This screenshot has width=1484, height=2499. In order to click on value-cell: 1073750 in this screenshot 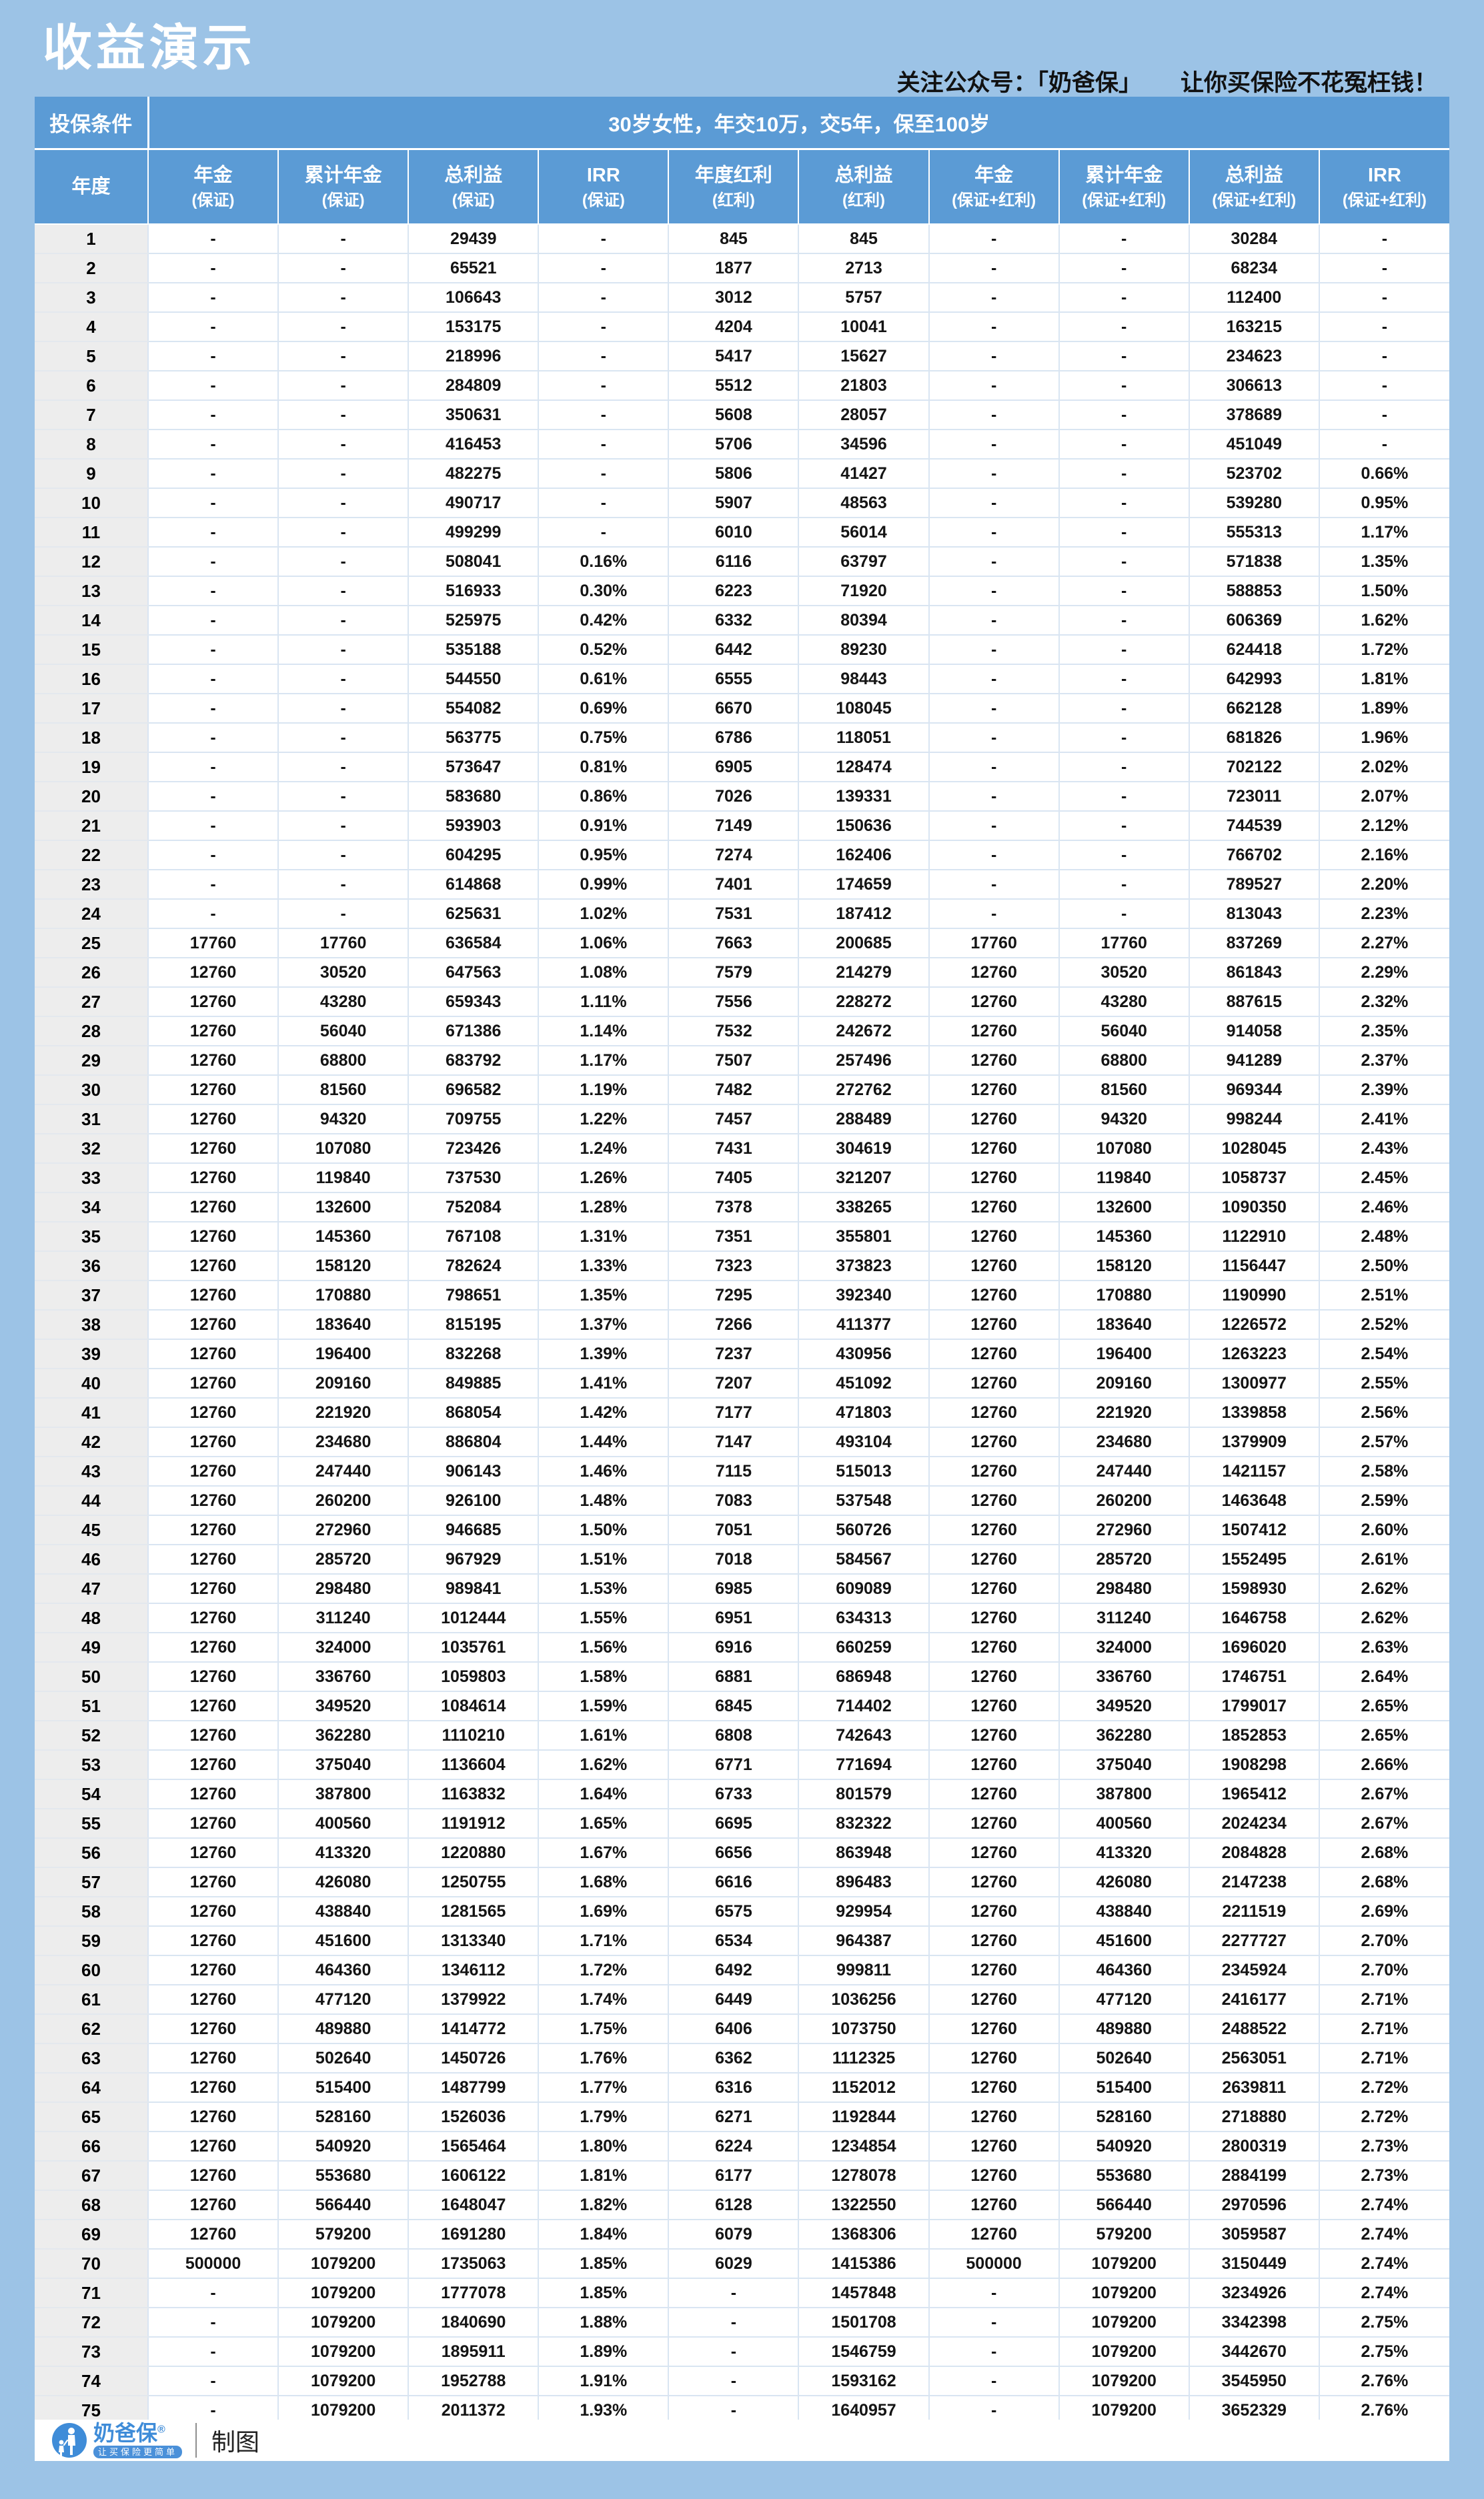, I will do `click(864, 2029)`.